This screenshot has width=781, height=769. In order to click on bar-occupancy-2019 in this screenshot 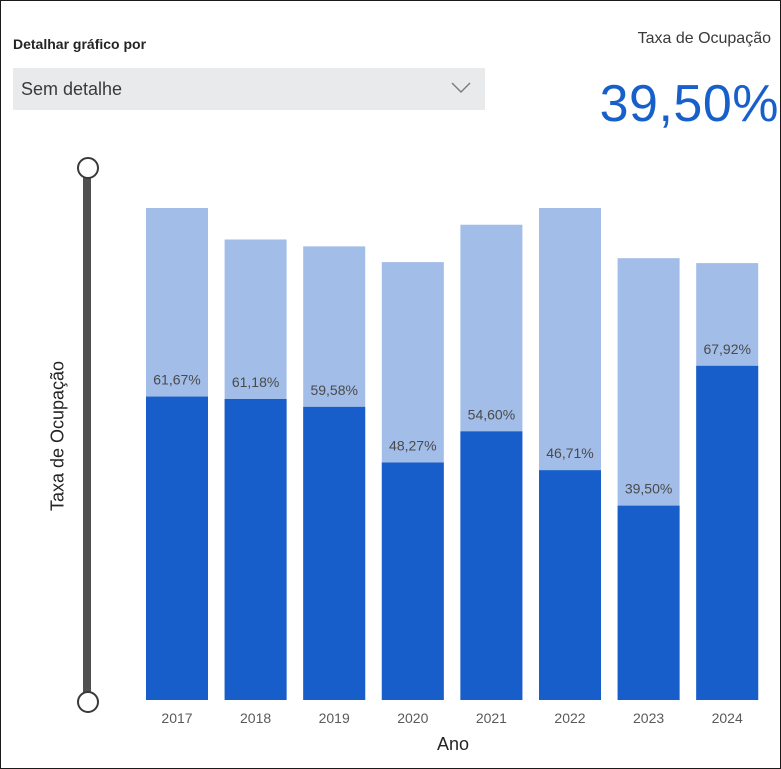, I will do `click(334, 553)`.